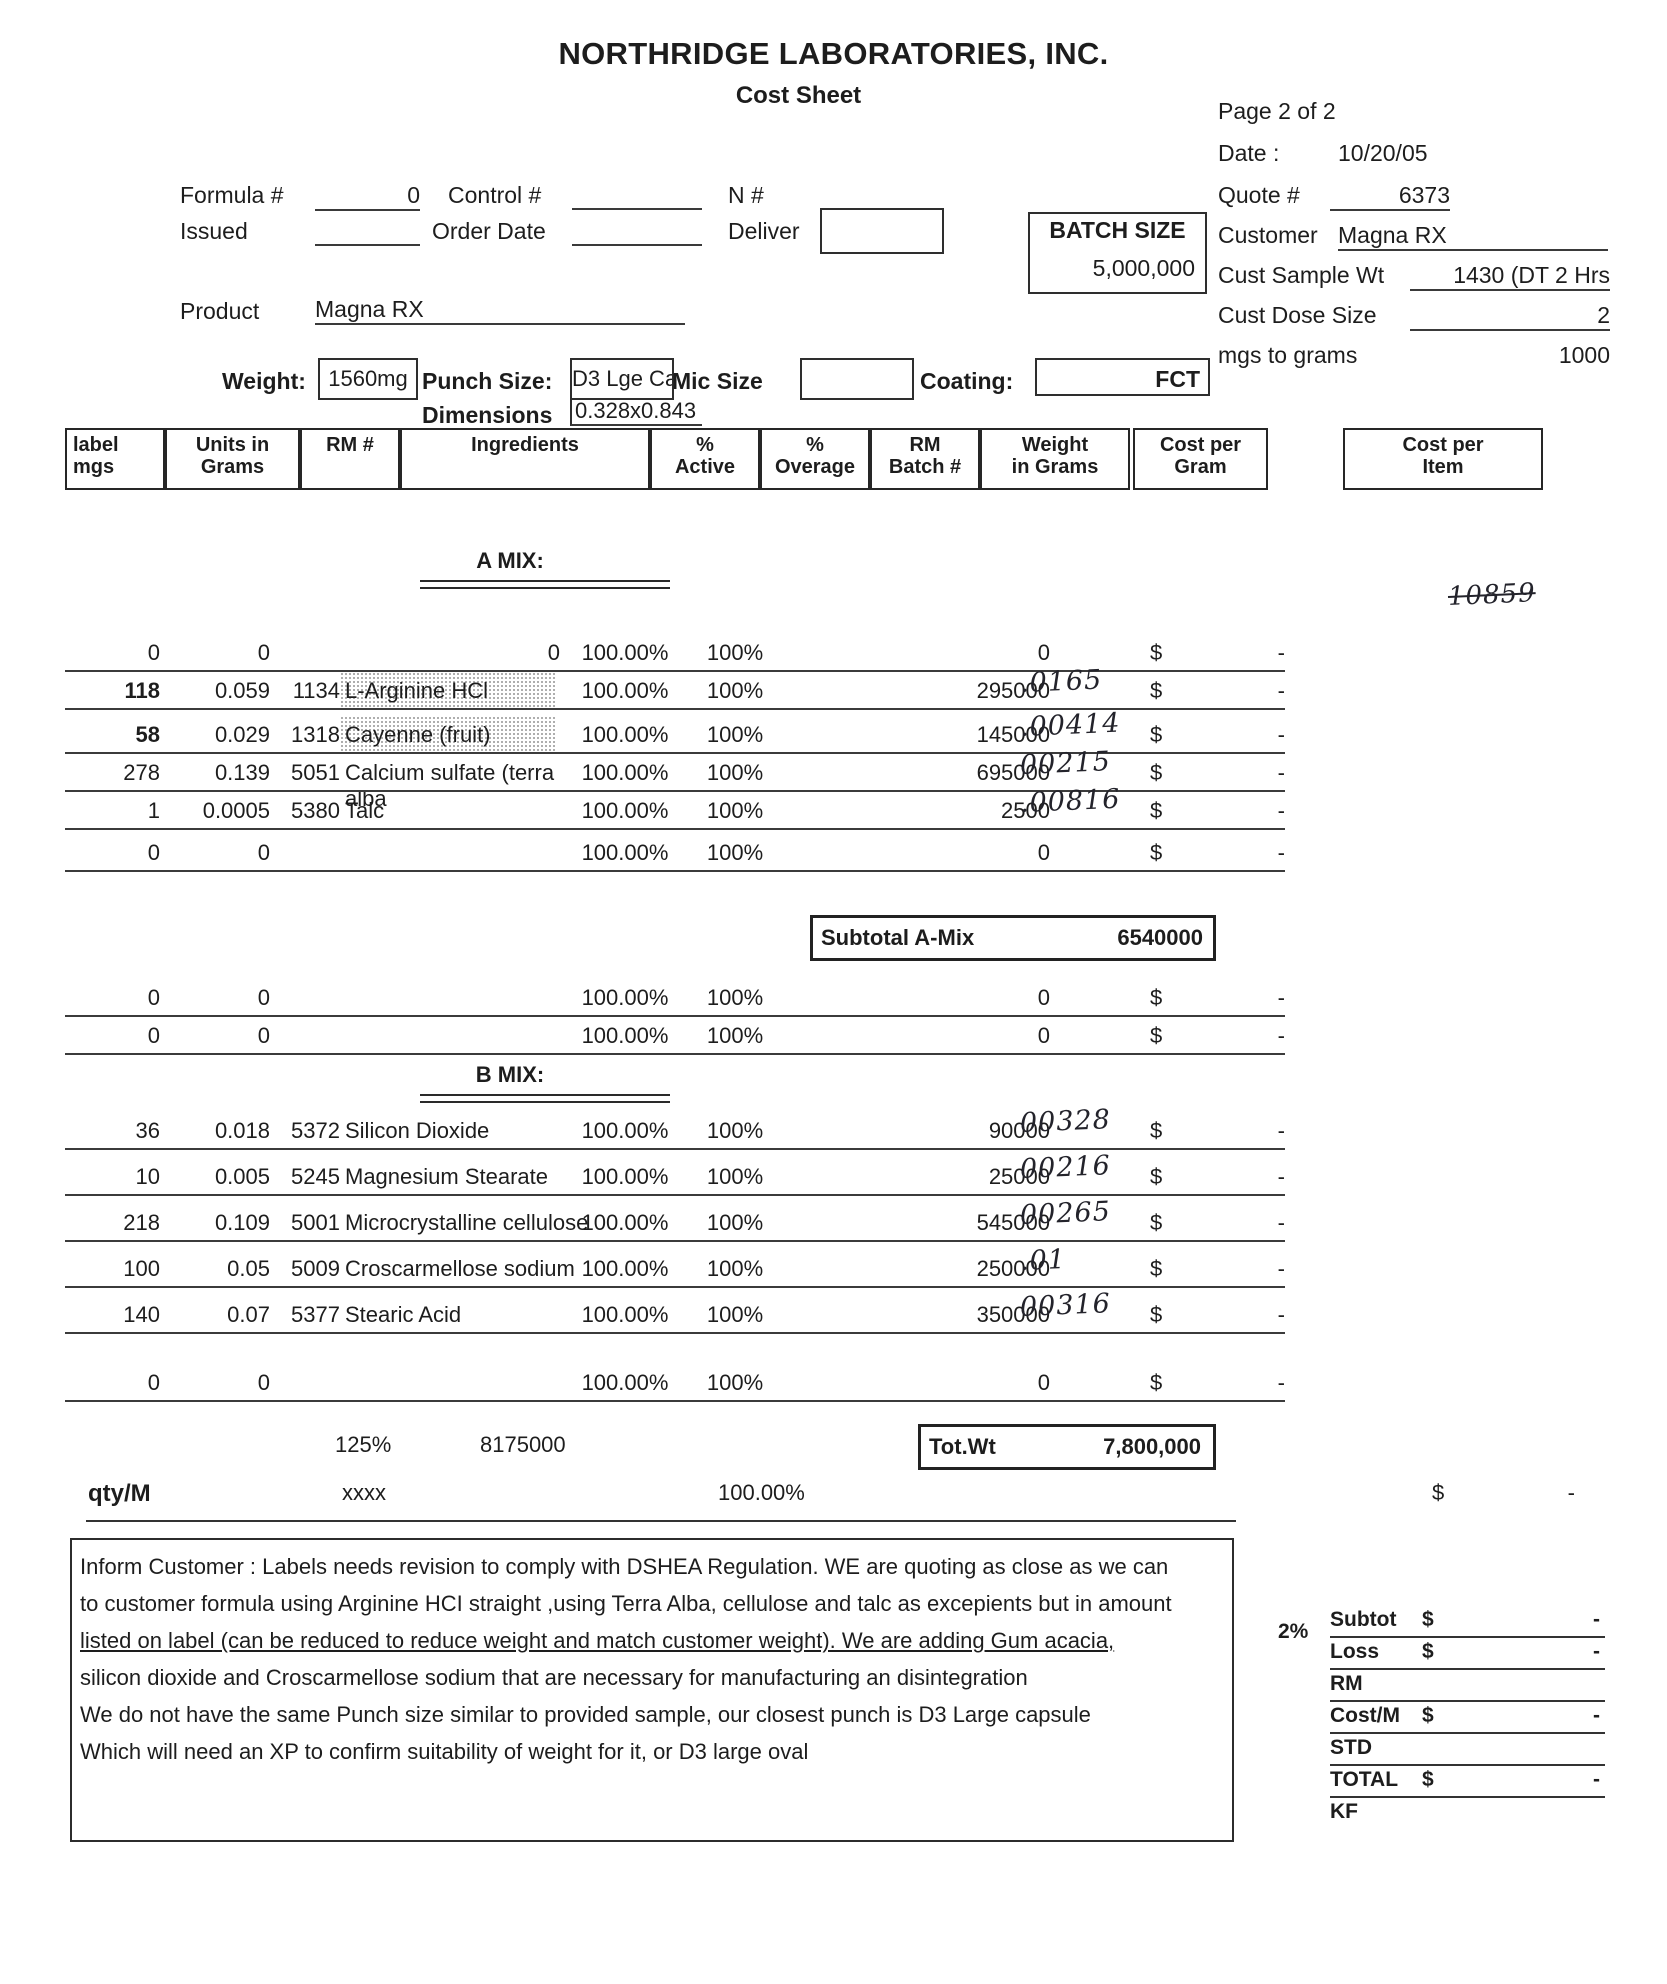 The height and width of the screenshot is (1984, 1667). I want to click on cell-label-mgs: 36, so click(147, 1130).